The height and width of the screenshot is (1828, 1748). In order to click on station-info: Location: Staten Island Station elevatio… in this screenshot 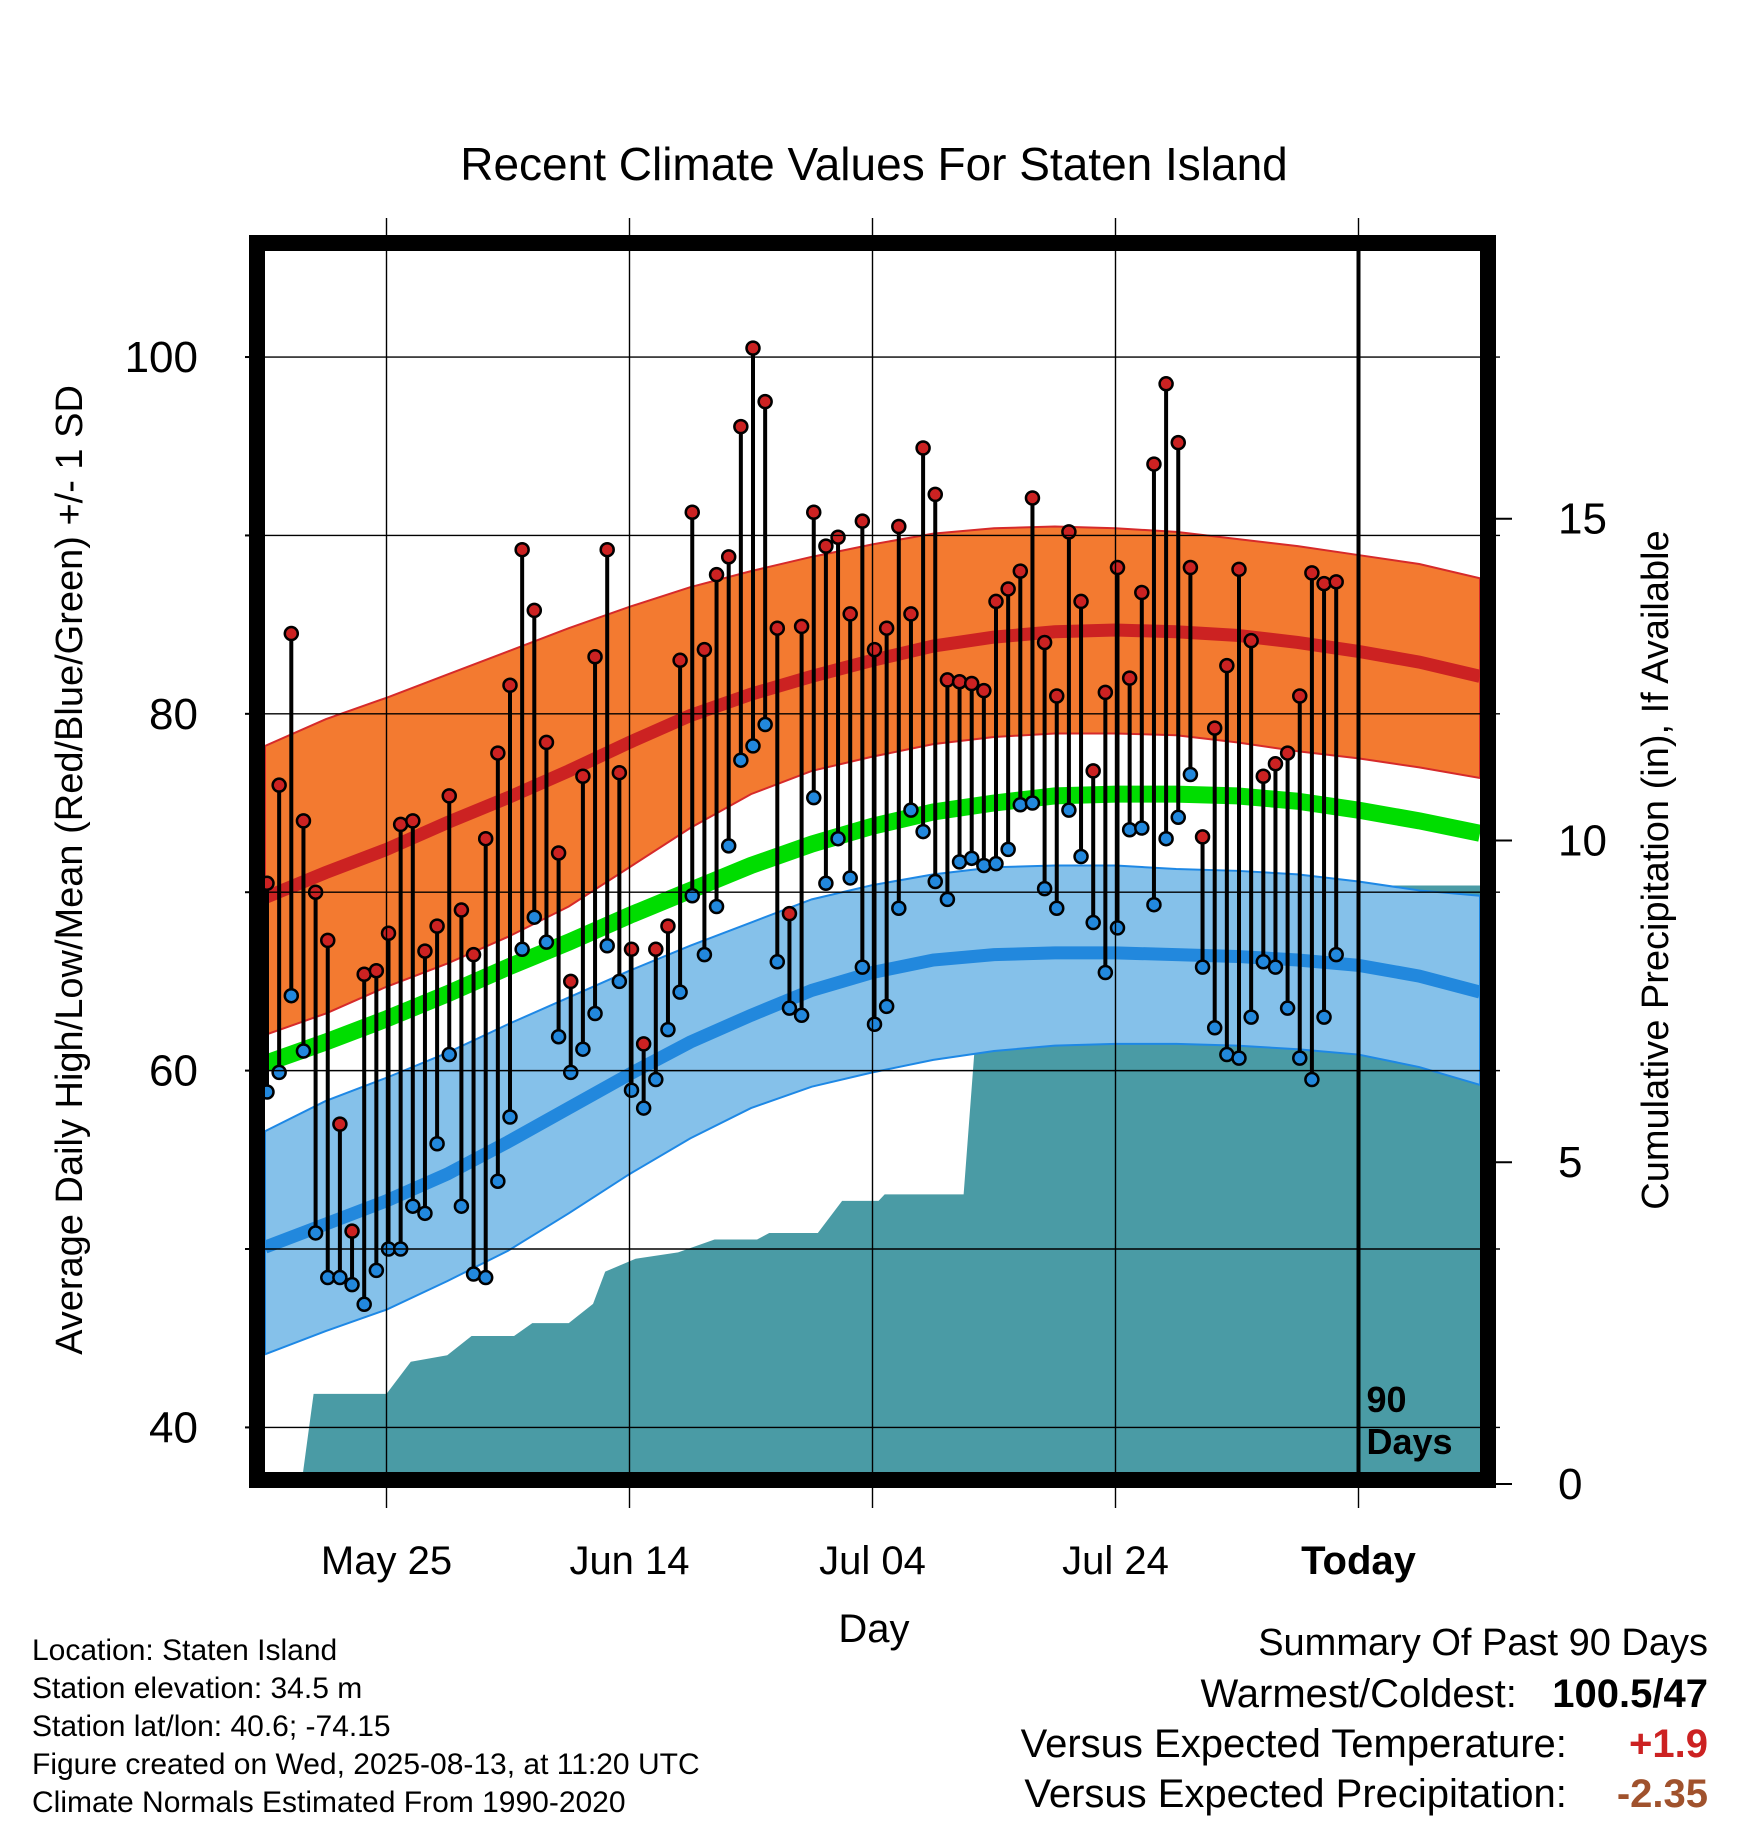, I will do `click(366, 1727)`.